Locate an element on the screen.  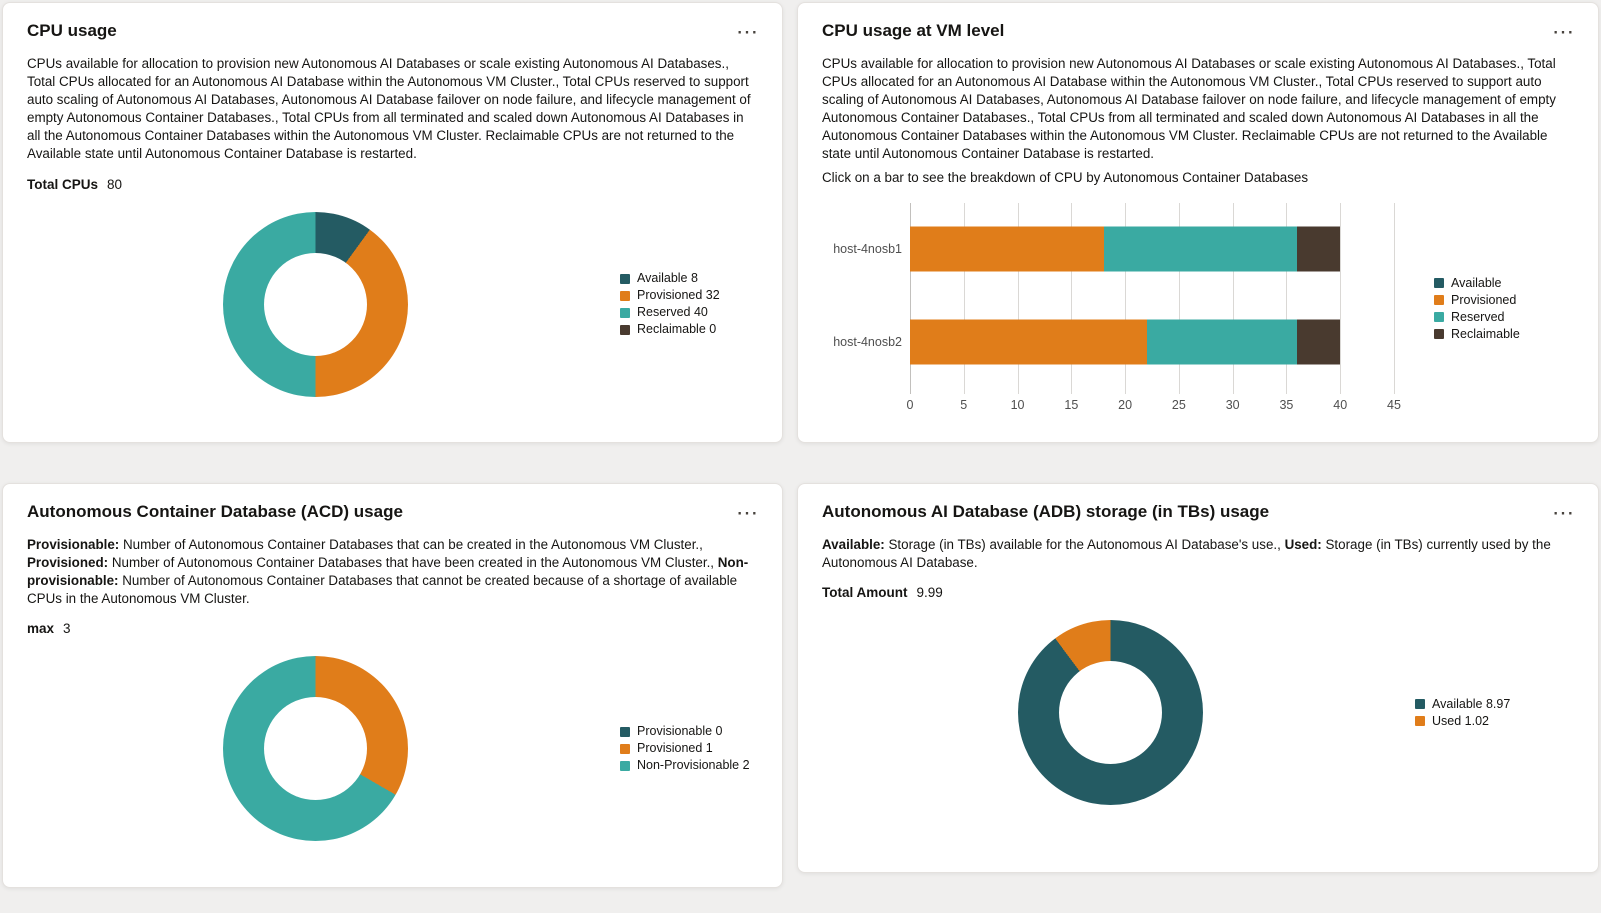
card-title-cpu-usage: CPU usage is located at coordinates (72, 30).